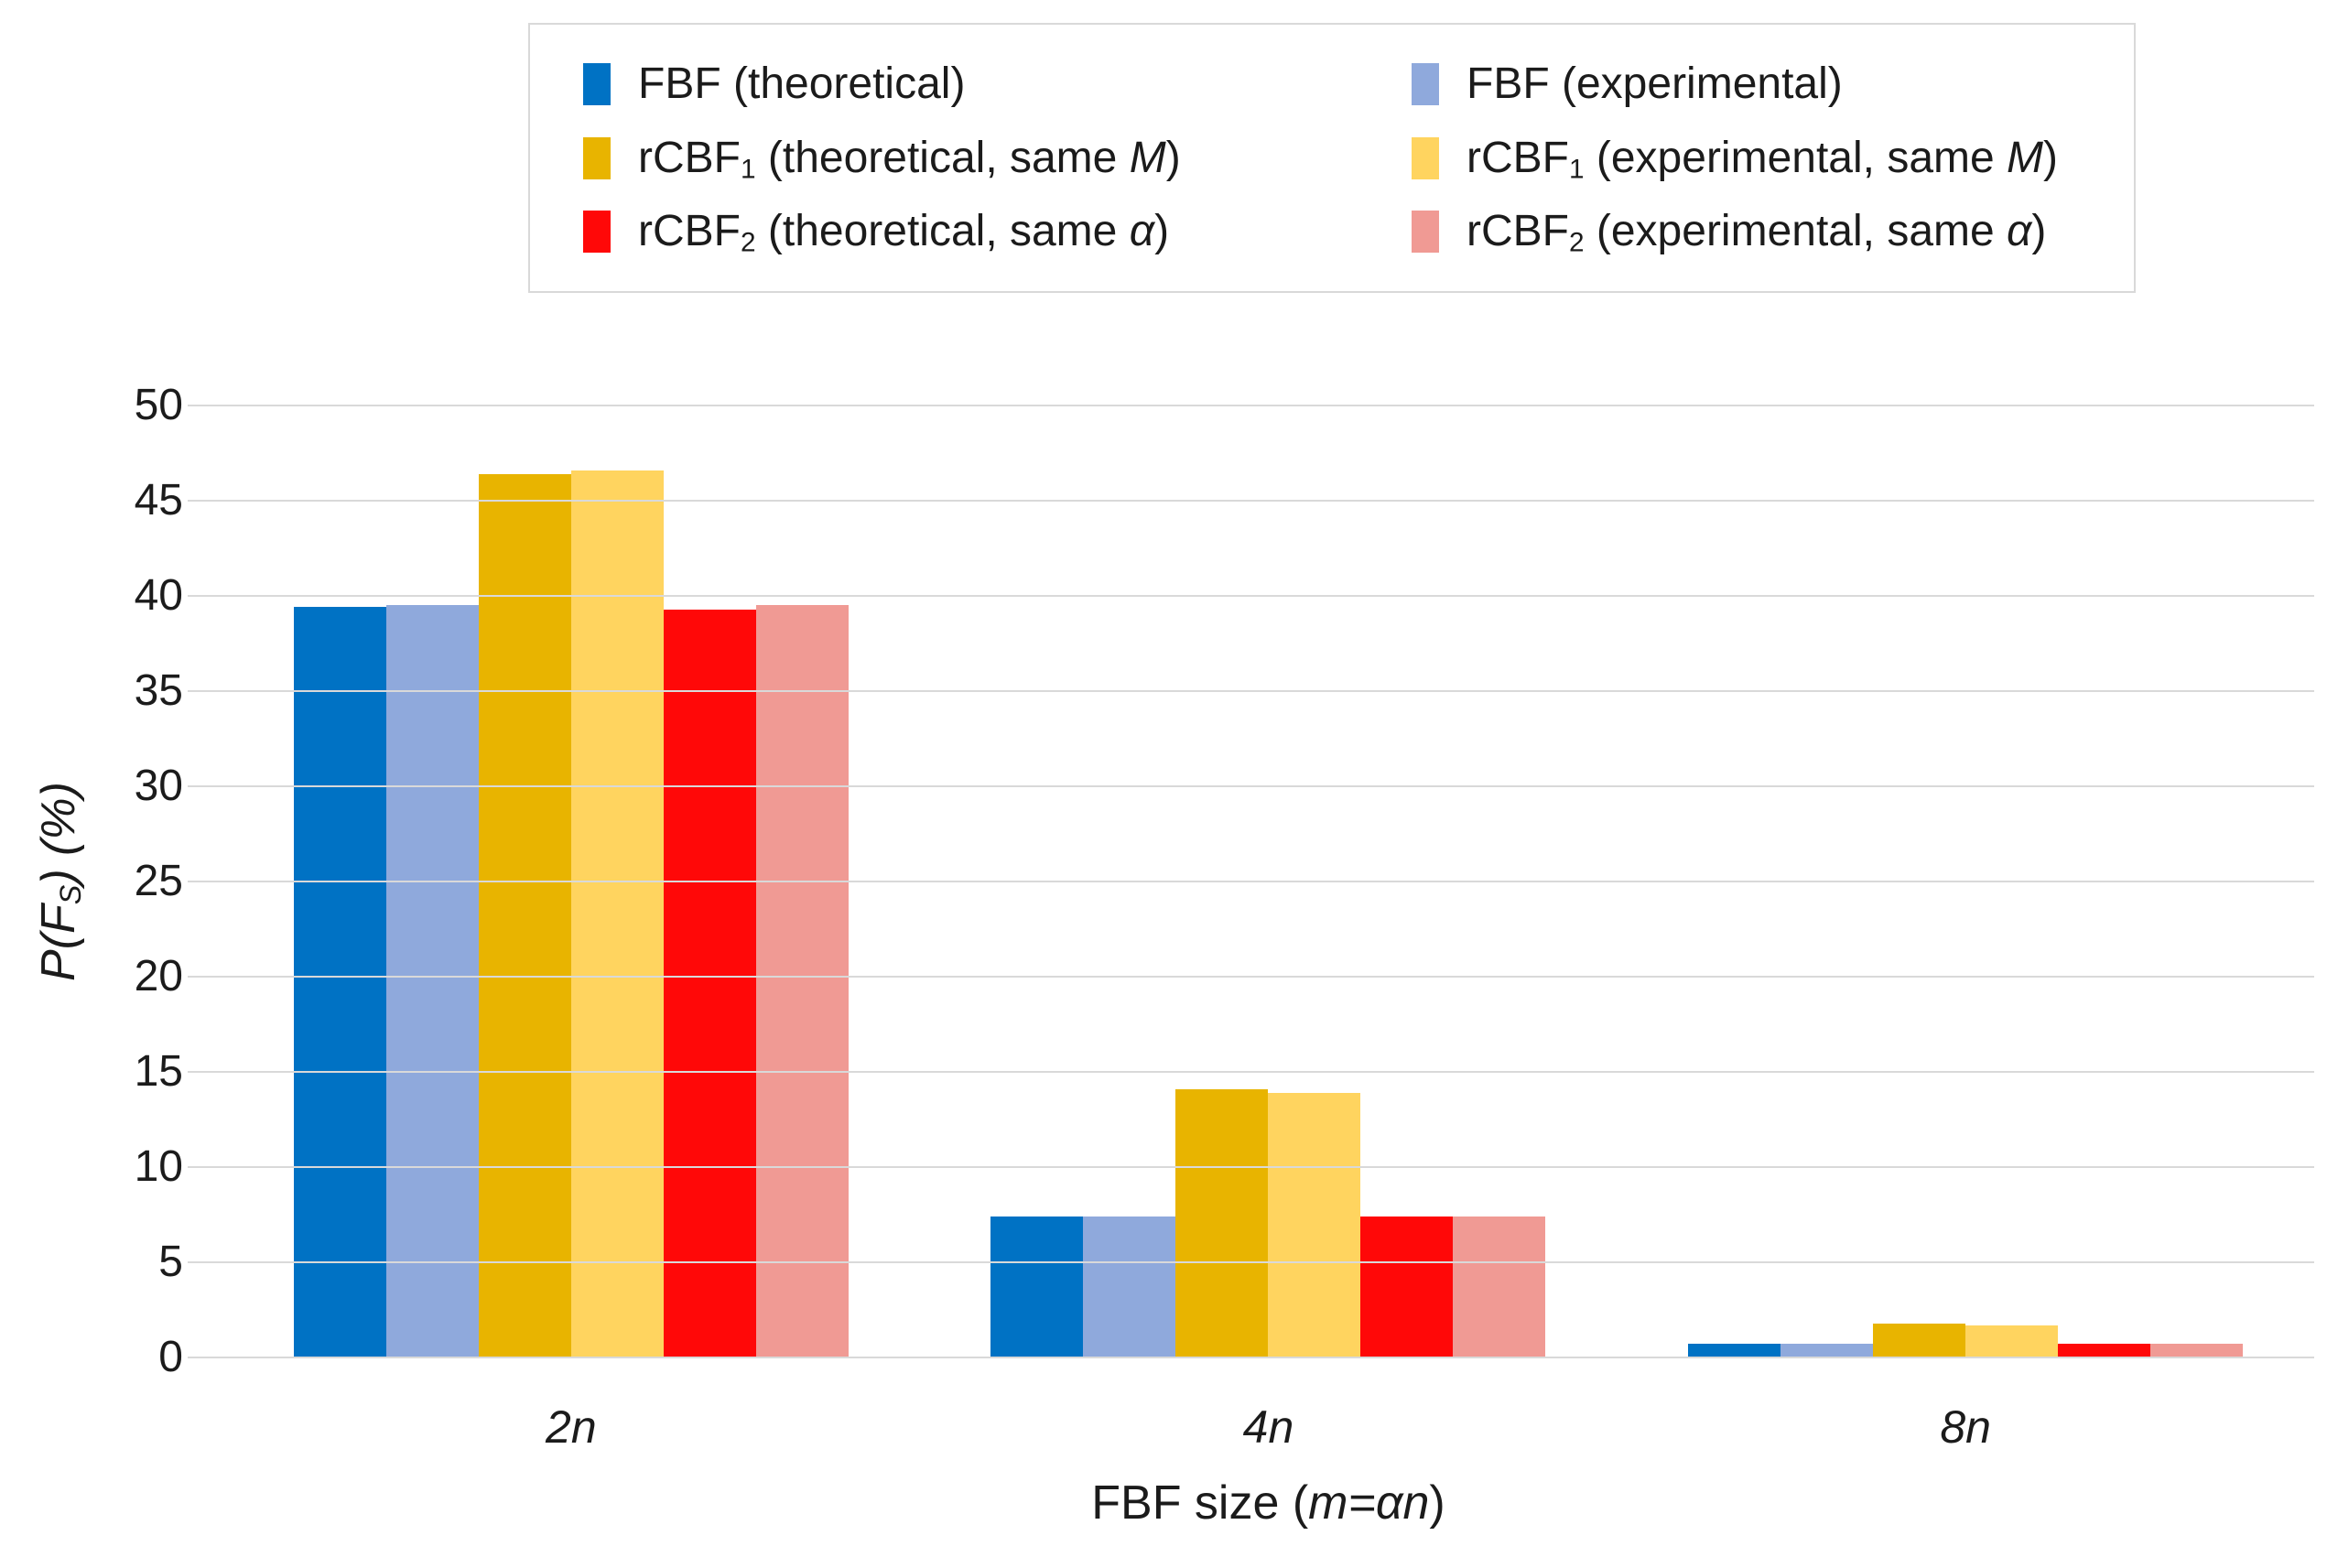 This screenshot has width=2327, height=1568. I want to click on y-axis-title-suffix: ) (%), so click(58, 834).